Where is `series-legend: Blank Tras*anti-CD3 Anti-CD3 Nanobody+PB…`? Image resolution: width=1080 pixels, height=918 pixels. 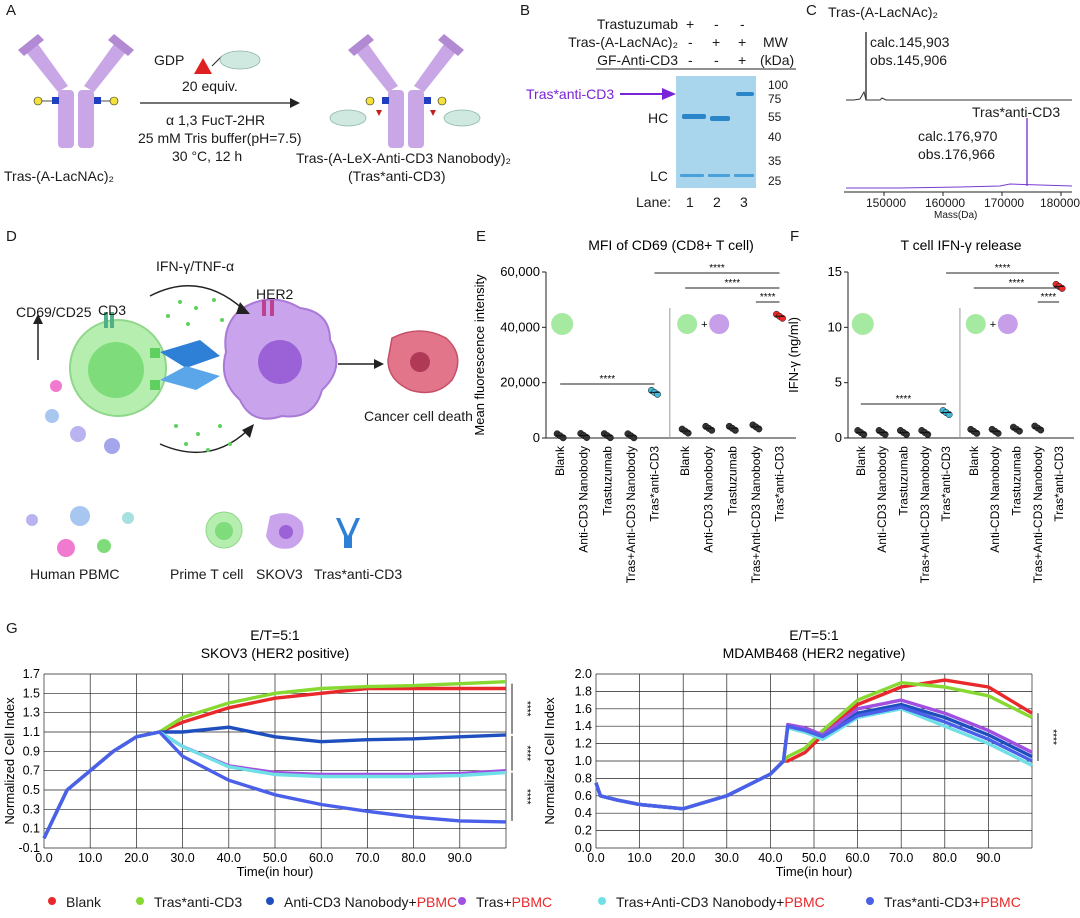 series-legend: Blank Tras*anti-CD3 Anti-CD3 Nanobody+PB… is located at coordinates (540, 905).